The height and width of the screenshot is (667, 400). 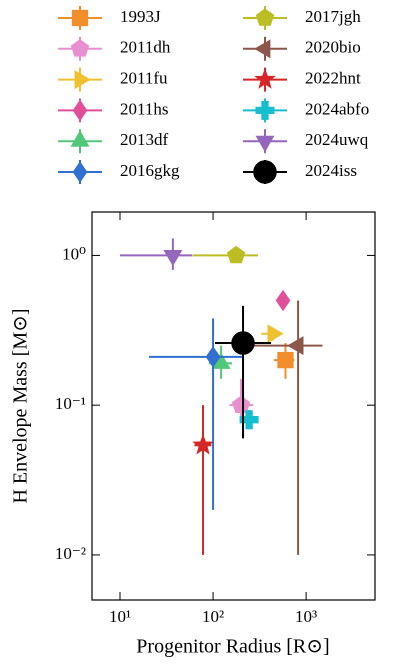 What do you see at coordinates (140, 16) in the screenshot?
I see `legend-label: 1993J` at bounding box center [140, 16].